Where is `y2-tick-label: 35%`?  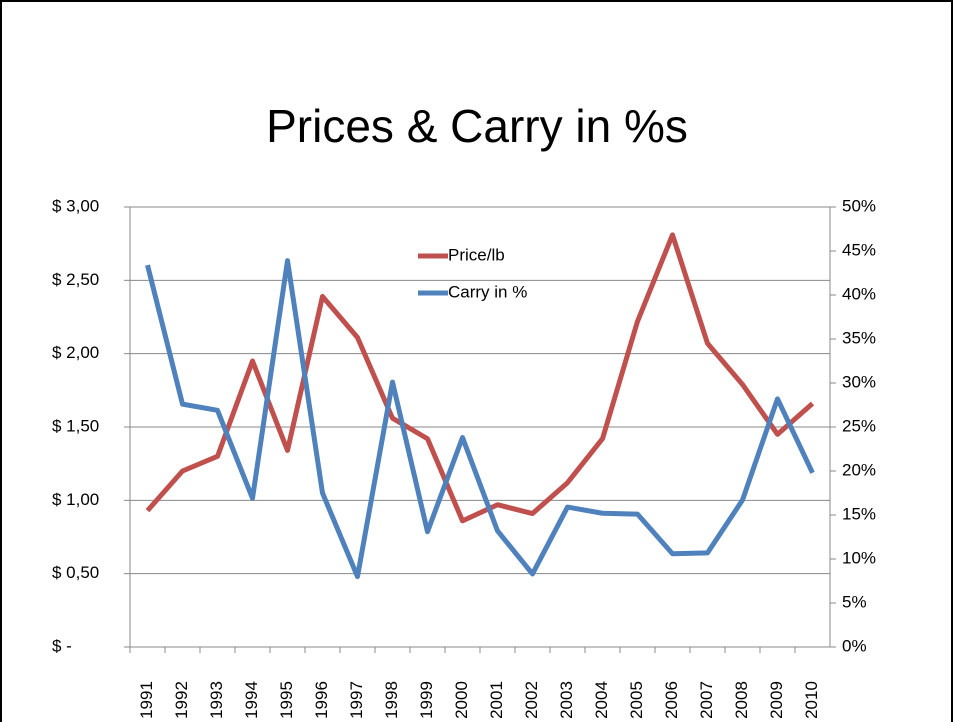
y2-tick-label: 35% is located at coordinates (859, 337).